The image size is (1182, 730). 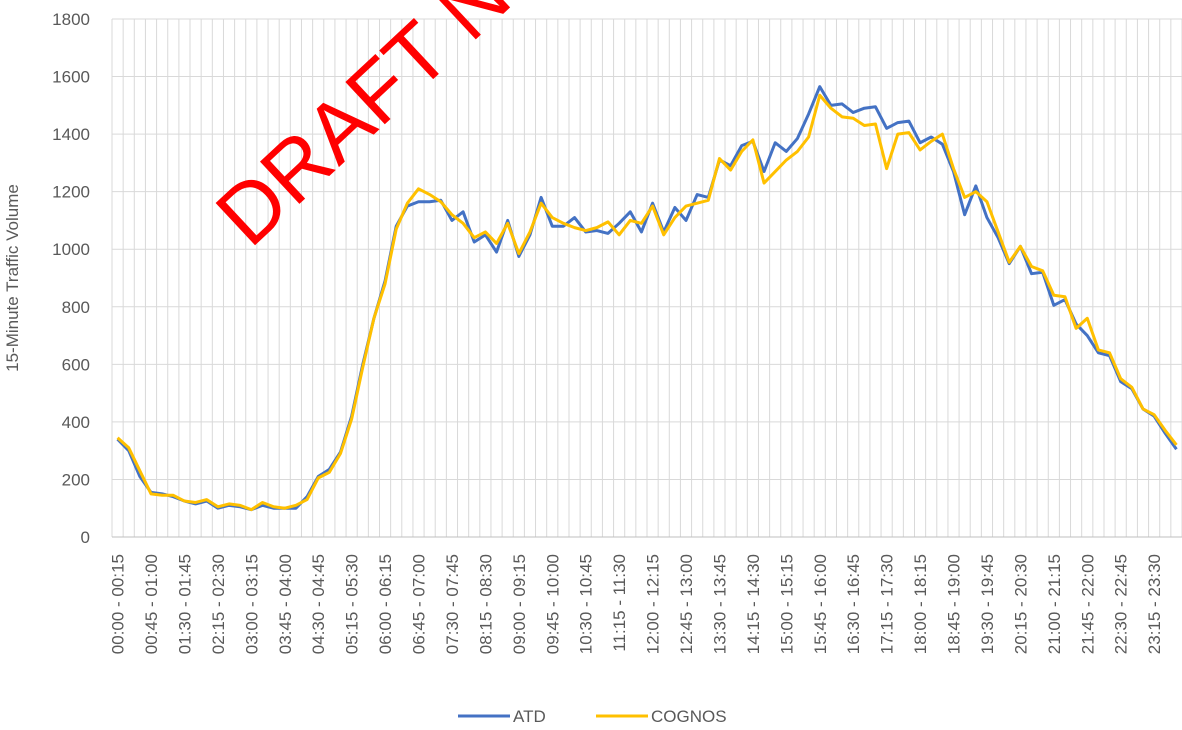 What do you see at coordinates (1054, 604) in the screenshot?
I see `x-tick-label: 21:00 - 21:15` at bounding box center [1054, 604].